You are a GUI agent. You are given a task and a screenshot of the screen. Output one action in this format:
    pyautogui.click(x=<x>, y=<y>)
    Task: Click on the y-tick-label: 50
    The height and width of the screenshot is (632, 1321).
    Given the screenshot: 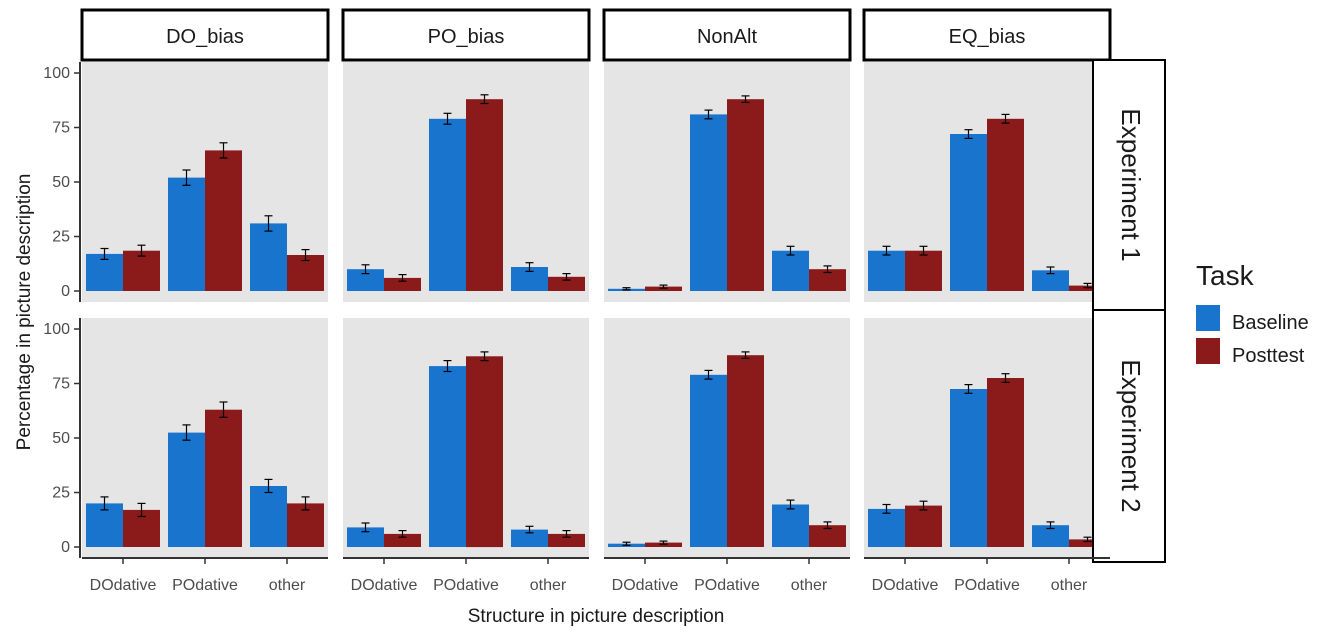 What is the action you would take?
    pyautogui.click(x=61, y=182)
    